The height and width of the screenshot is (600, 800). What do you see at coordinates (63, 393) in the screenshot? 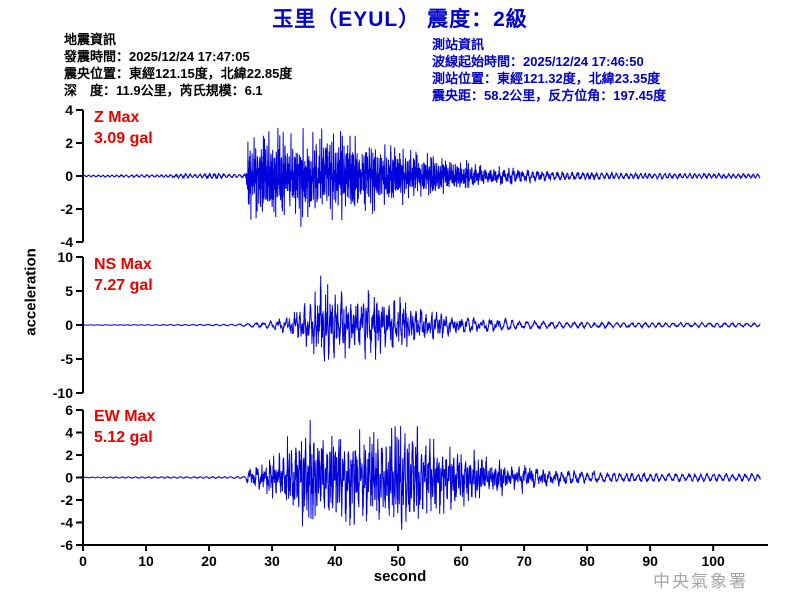
I see `y-tick-label: -10` at bounding box center [63, 393].